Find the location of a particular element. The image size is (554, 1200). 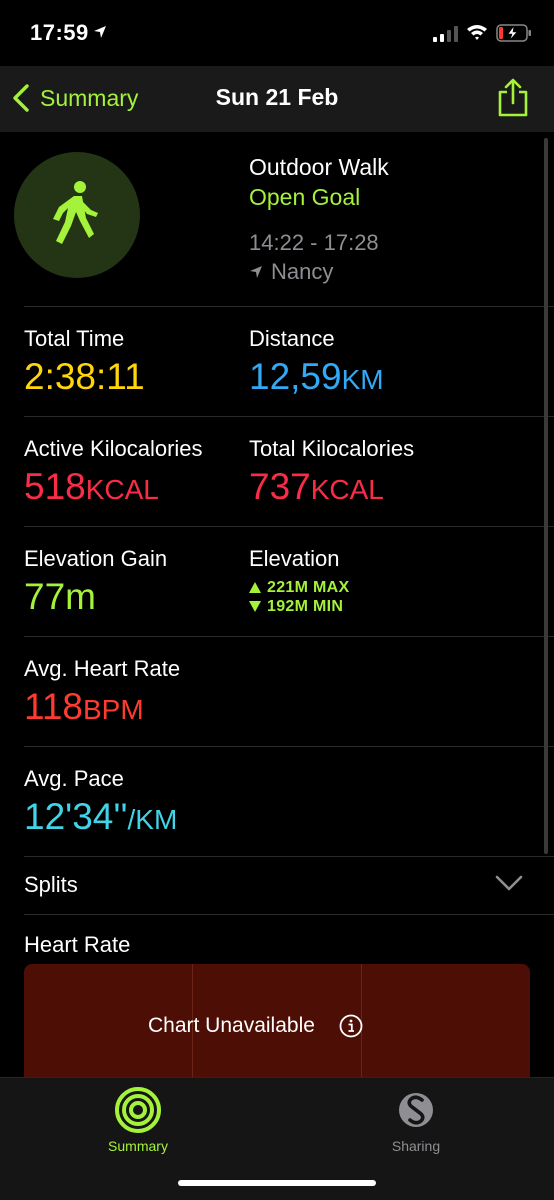

metric-label: Elevation Gain is located at coordinates (96, 558).